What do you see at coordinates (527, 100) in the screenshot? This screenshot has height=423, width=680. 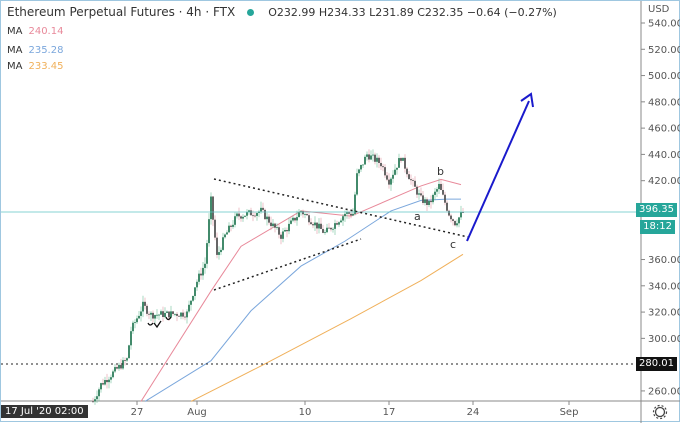 I see `arrow-head-icon` at bounding box center [527, 100].